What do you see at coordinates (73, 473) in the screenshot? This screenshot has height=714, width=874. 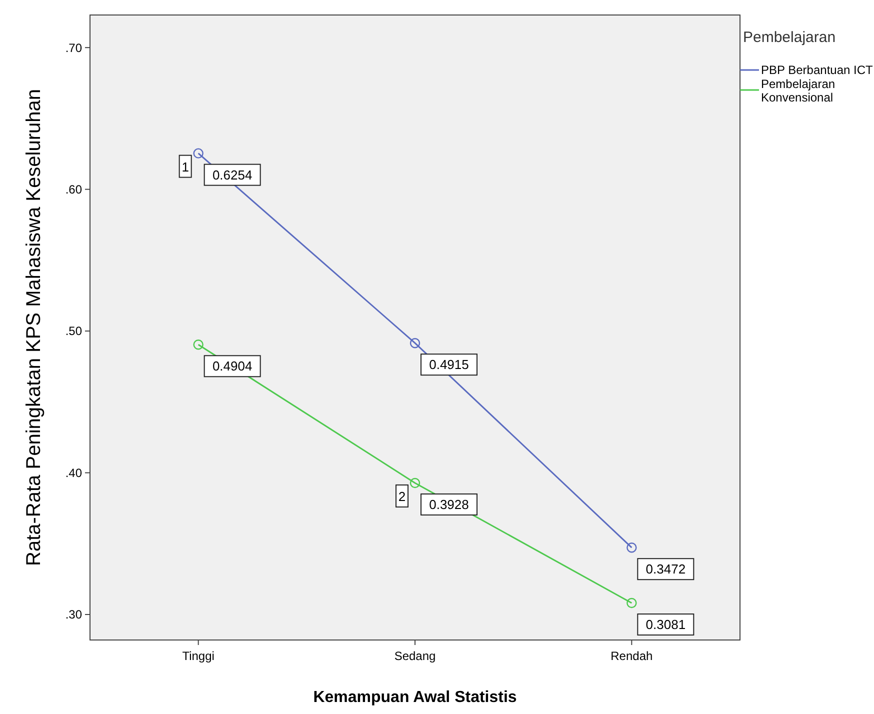 I see `y-tick-label: .40` at bounding box center [73, 473].